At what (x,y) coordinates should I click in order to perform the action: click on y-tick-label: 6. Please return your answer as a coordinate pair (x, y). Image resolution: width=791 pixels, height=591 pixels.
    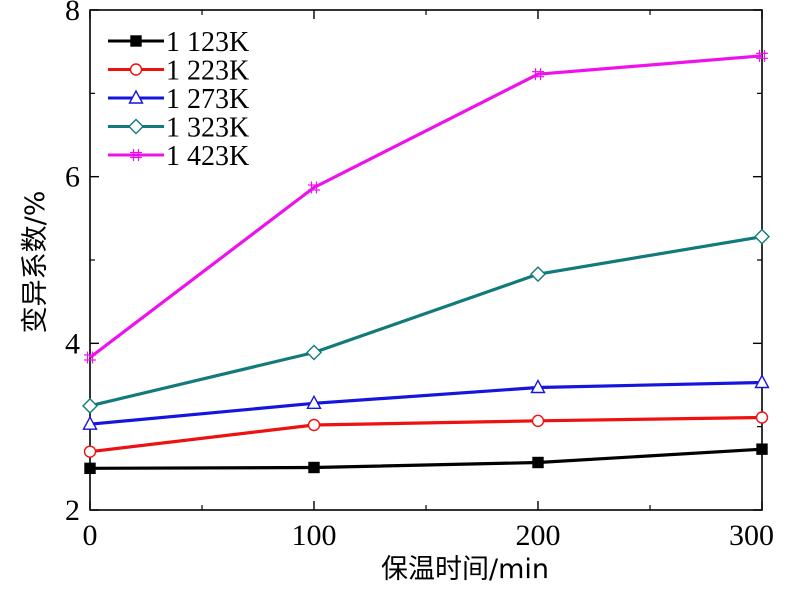
    Looking at the image, I should click on (72, 177).